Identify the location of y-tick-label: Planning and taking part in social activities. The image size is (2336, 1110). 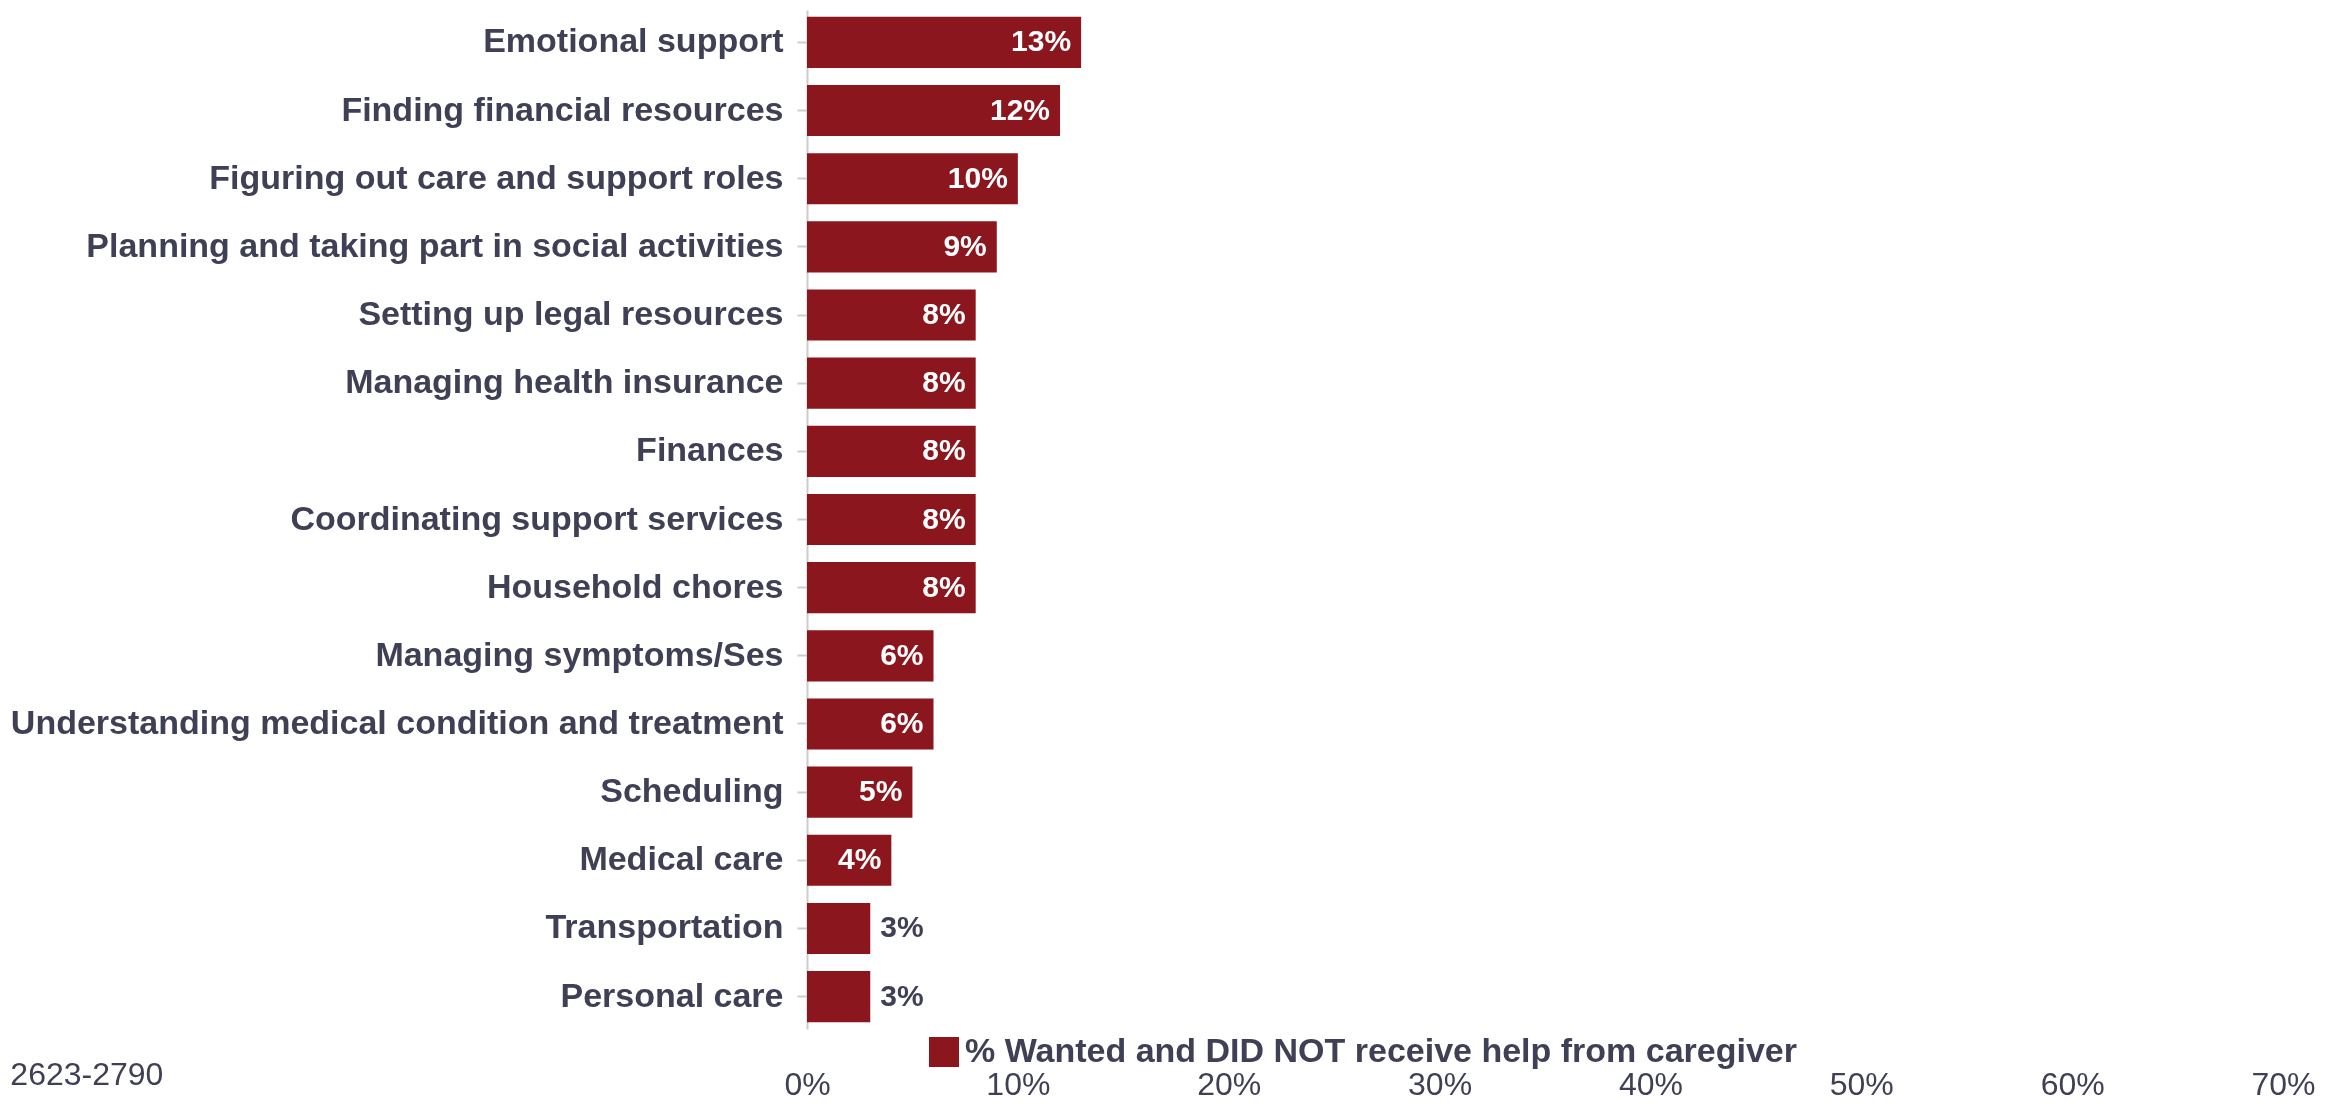
(435, 244).